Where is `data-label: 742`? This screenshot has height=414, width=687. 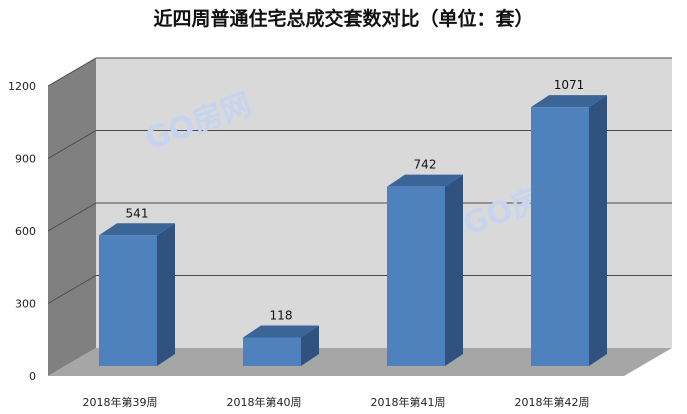
data-label: 742 is located at coordinates (425, 165).